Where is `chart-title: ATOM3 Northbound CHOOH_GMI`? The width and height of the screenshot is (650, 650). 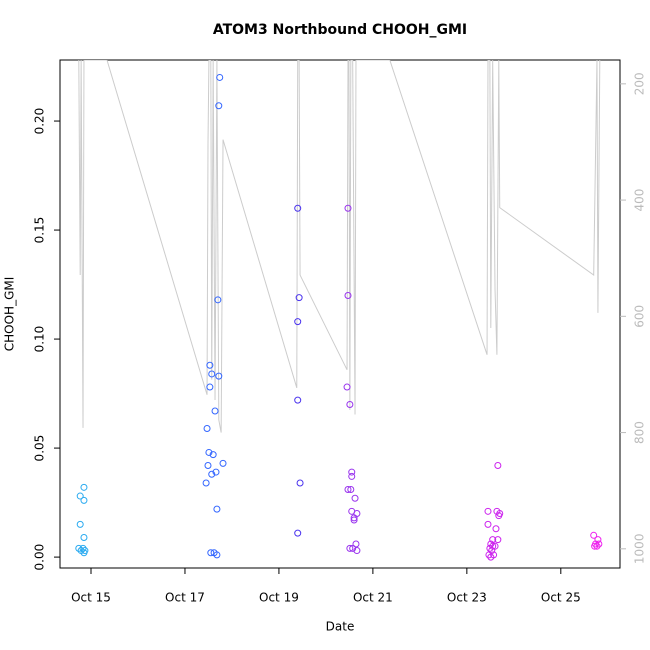
chart-title: ATOM3 Northbound CHOOH_GMI is located at coordinates (340, 30).